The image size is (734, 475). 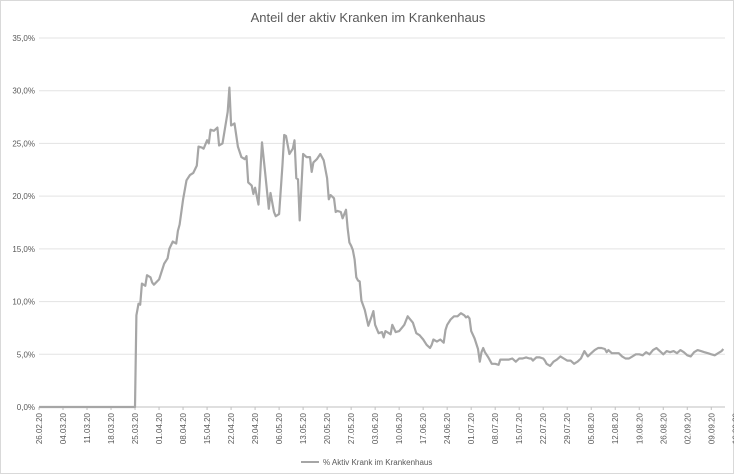 I want to click on y-tick-label: 5,0%, so click(x=26, y=354).